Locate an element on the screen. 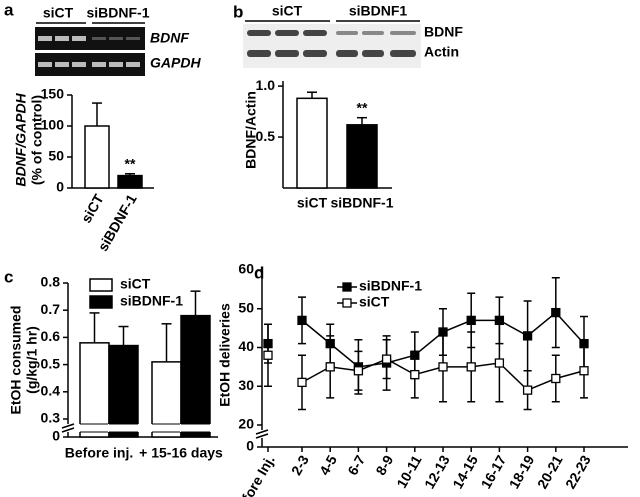  y-tick-label: 0.5 is located at coordinates (51, 363).